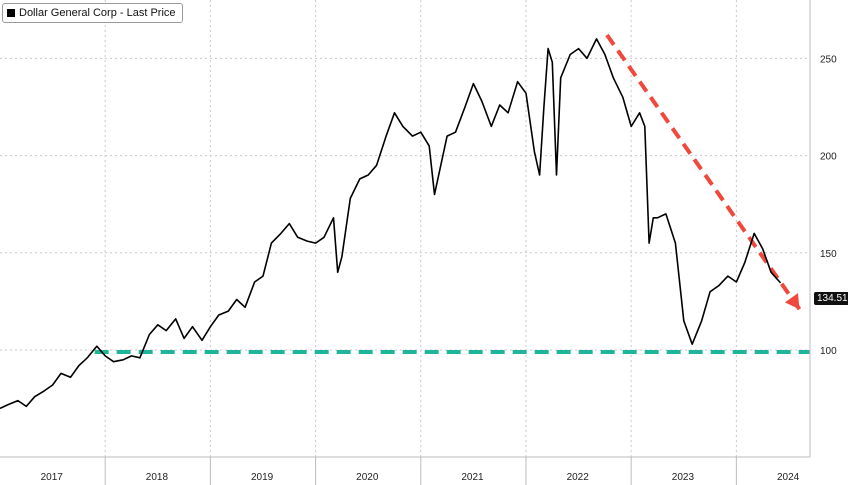 The width and height of the screenshot is (848, 485). What do you see at coordinates (11, 13) in the screenshot?
I see `legend-swatch` at bounding box center [11, 13].